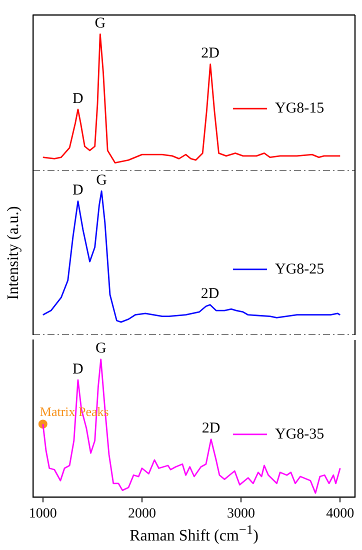 The image size is (362, 550). I want to click on x-tick-label: 4000, so click(340, 514).